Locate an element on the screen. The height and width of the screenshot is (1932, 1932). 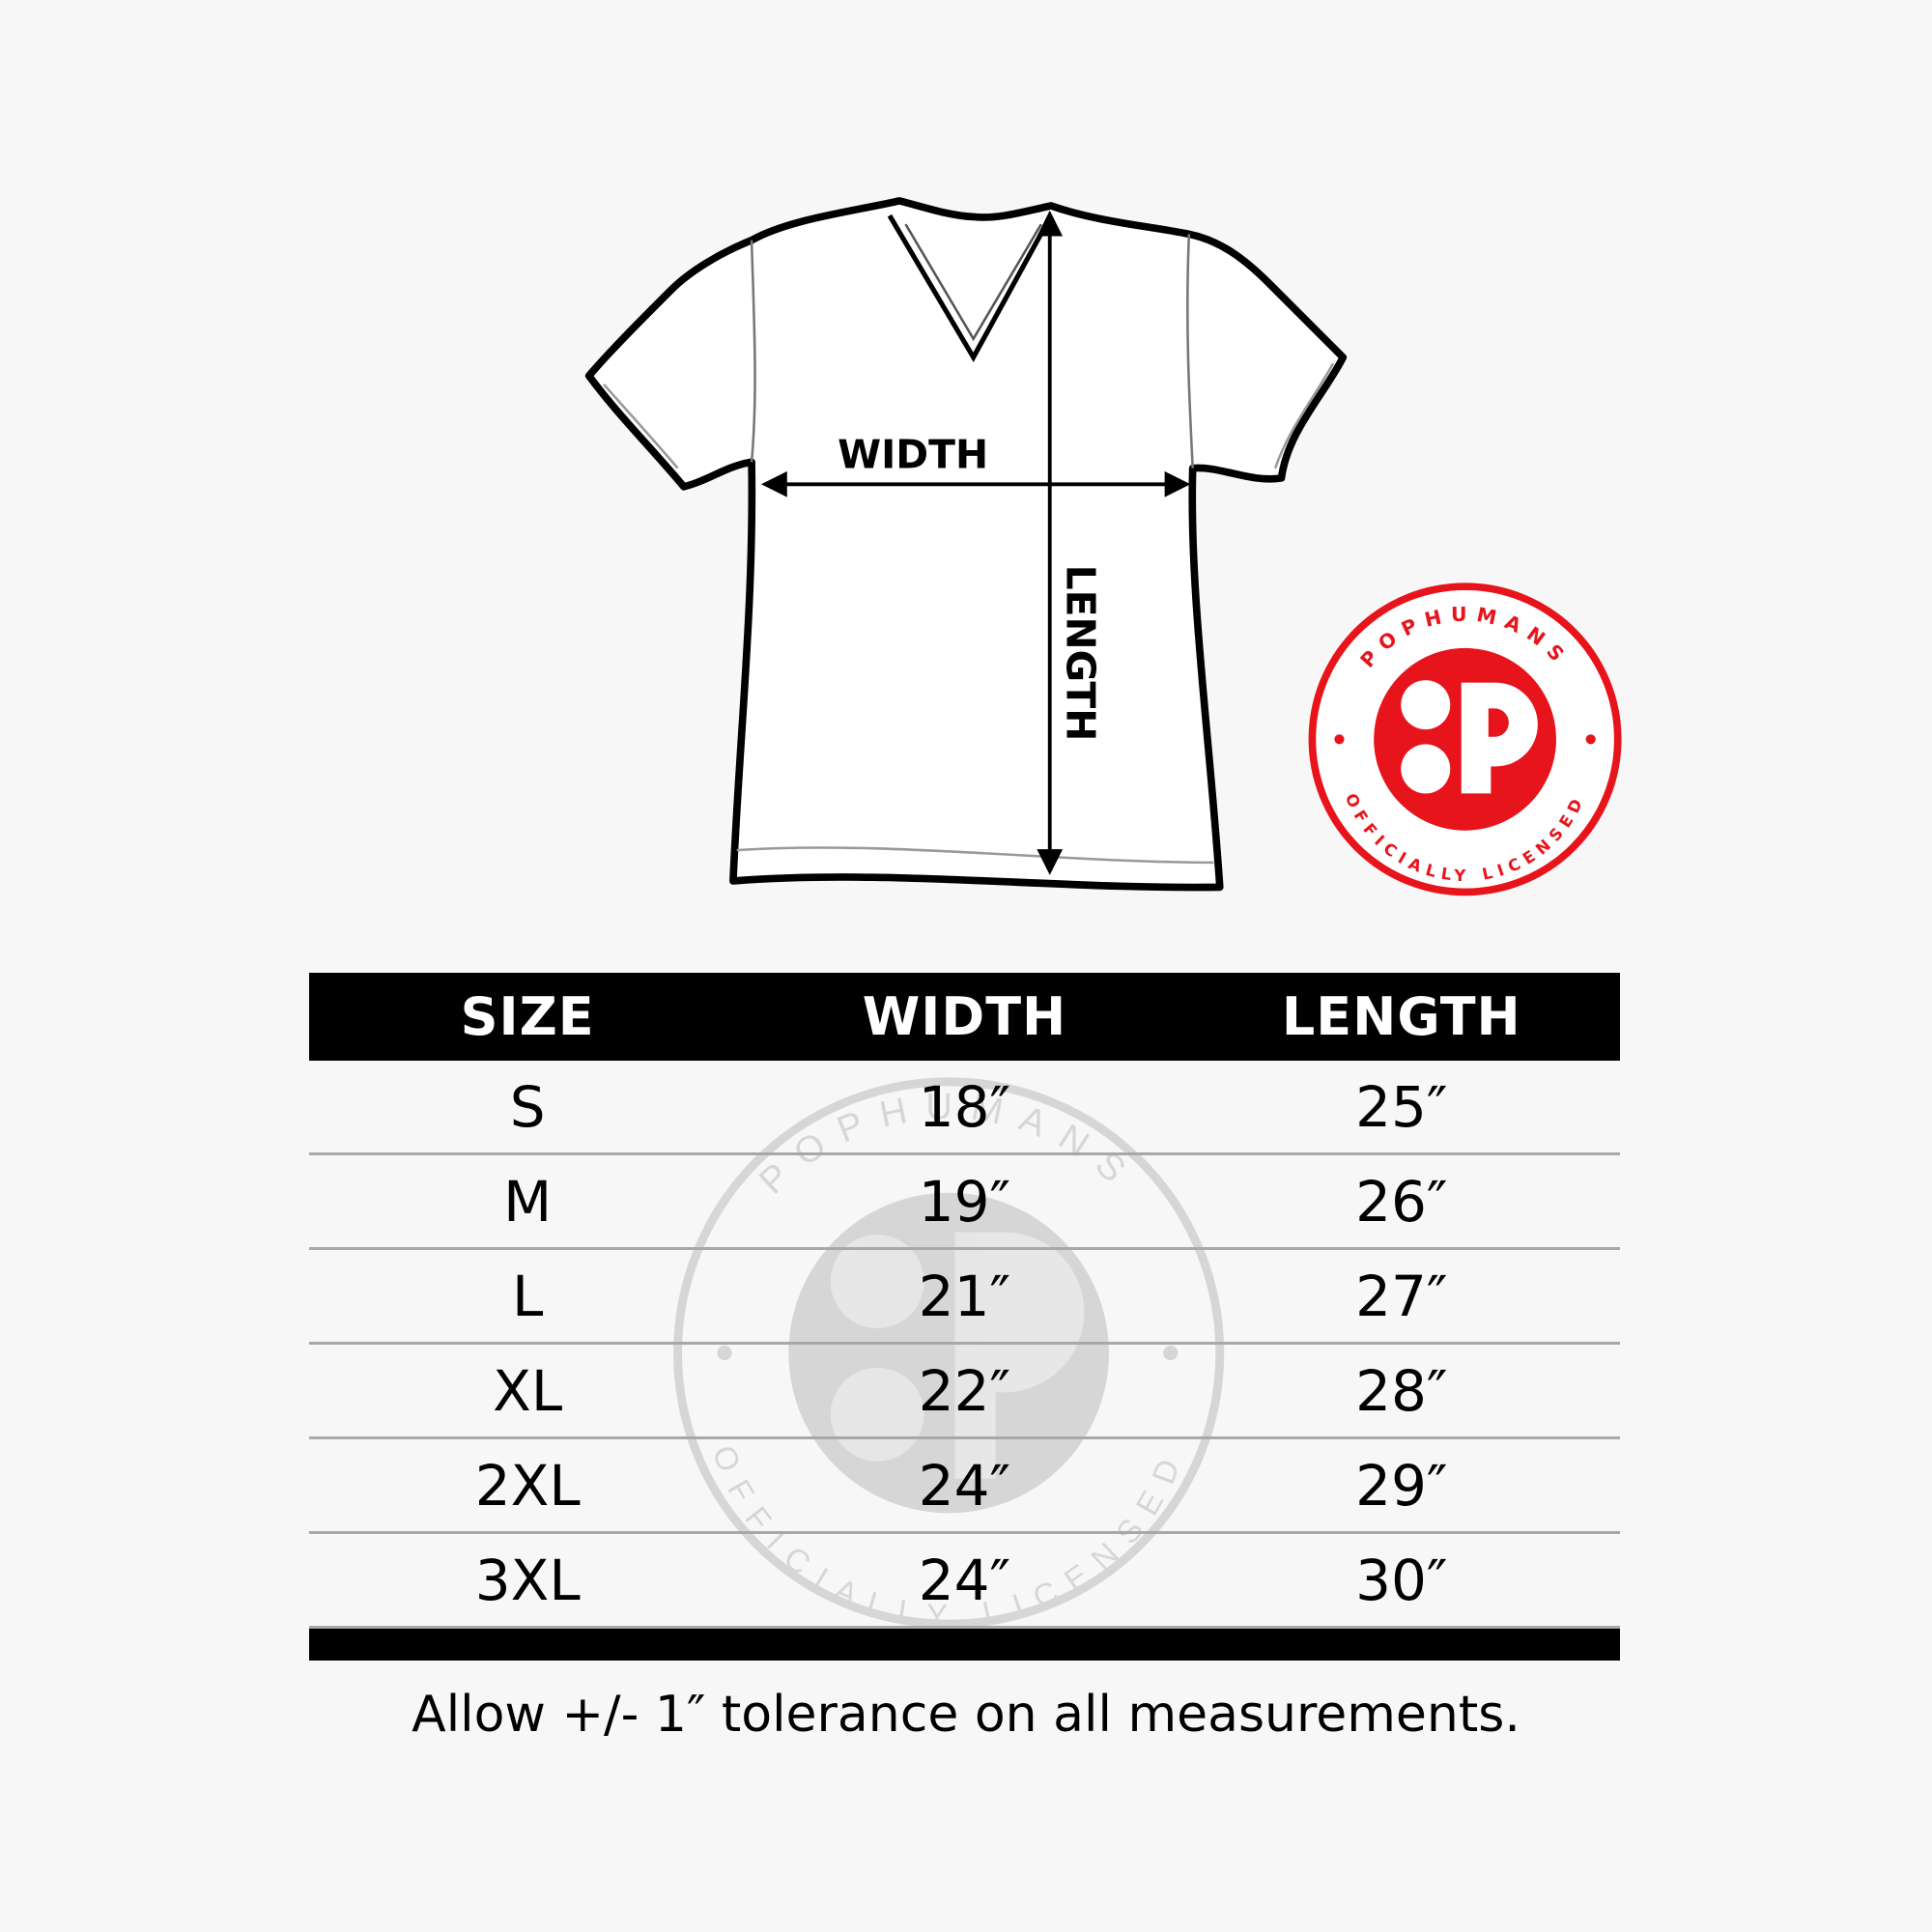
cell-size: M is located at coordinates (528, 1201).